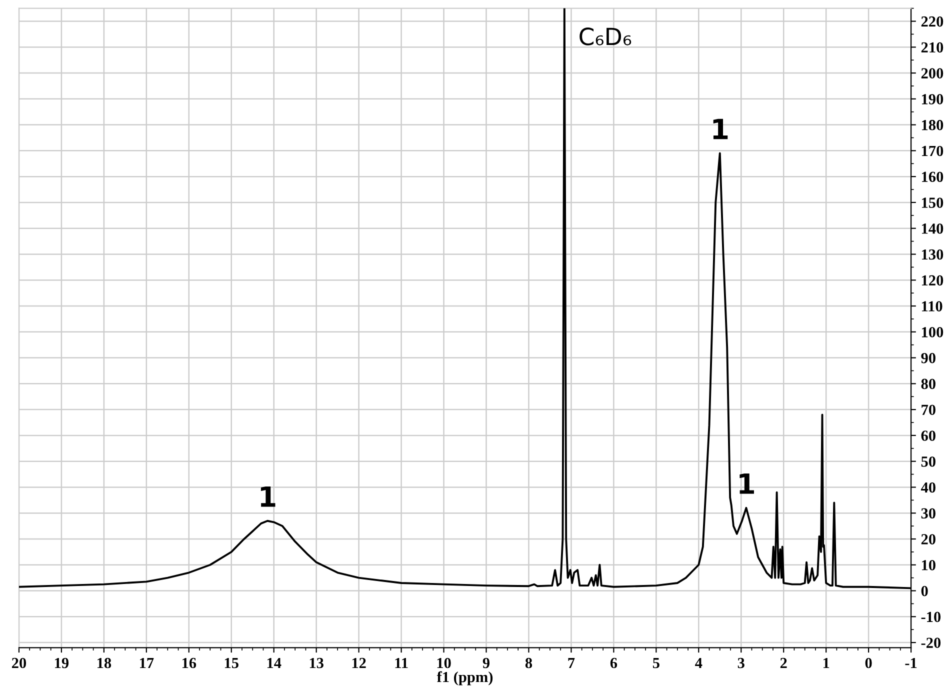 The width and height of the screenshot is (949, 692). I want to click on x-tick-label: 20, so click(19, 663).